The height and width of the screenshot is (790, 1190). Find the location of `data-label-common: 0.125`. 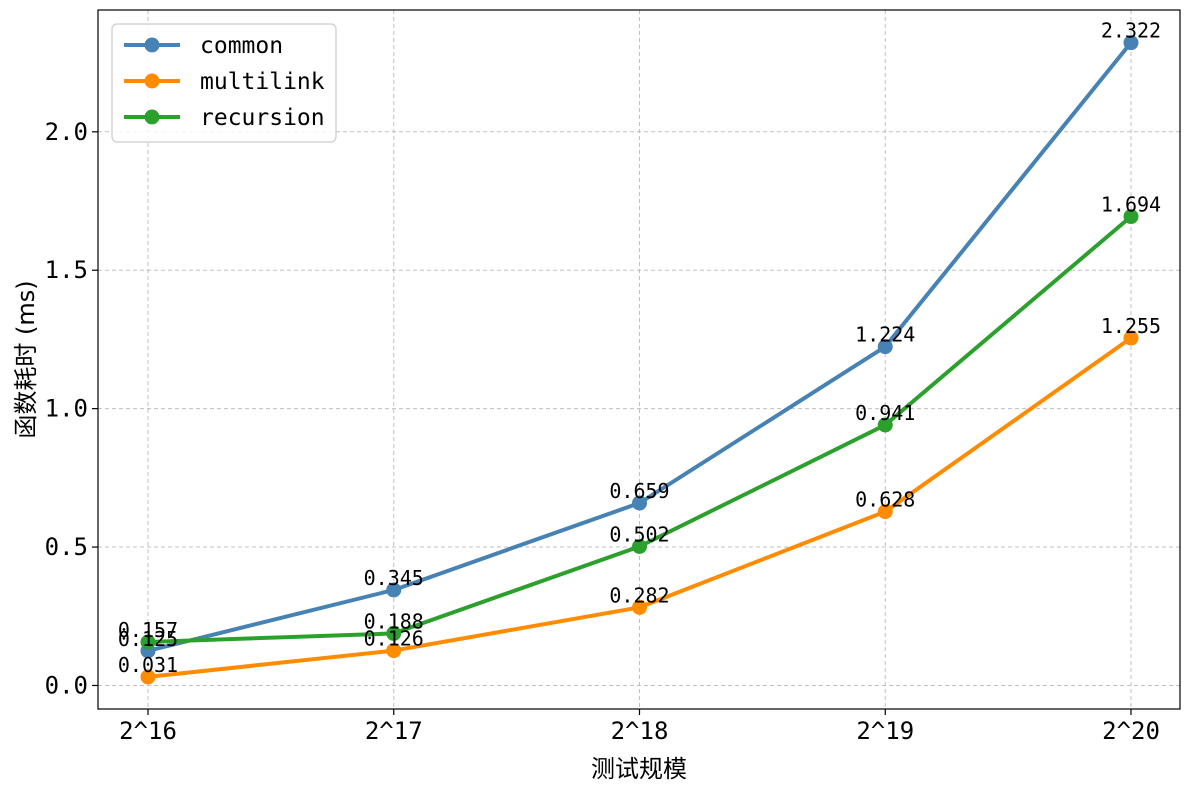

data-label-common: 0.125 is located at coordinates (148, 639).